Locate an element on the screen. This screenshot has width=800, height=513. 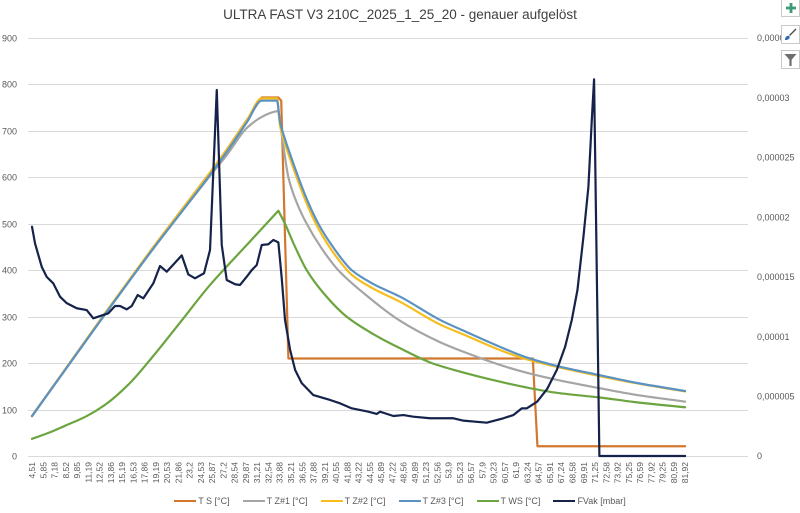
y-tick-label: 400 is located at coordinates (9, 271).